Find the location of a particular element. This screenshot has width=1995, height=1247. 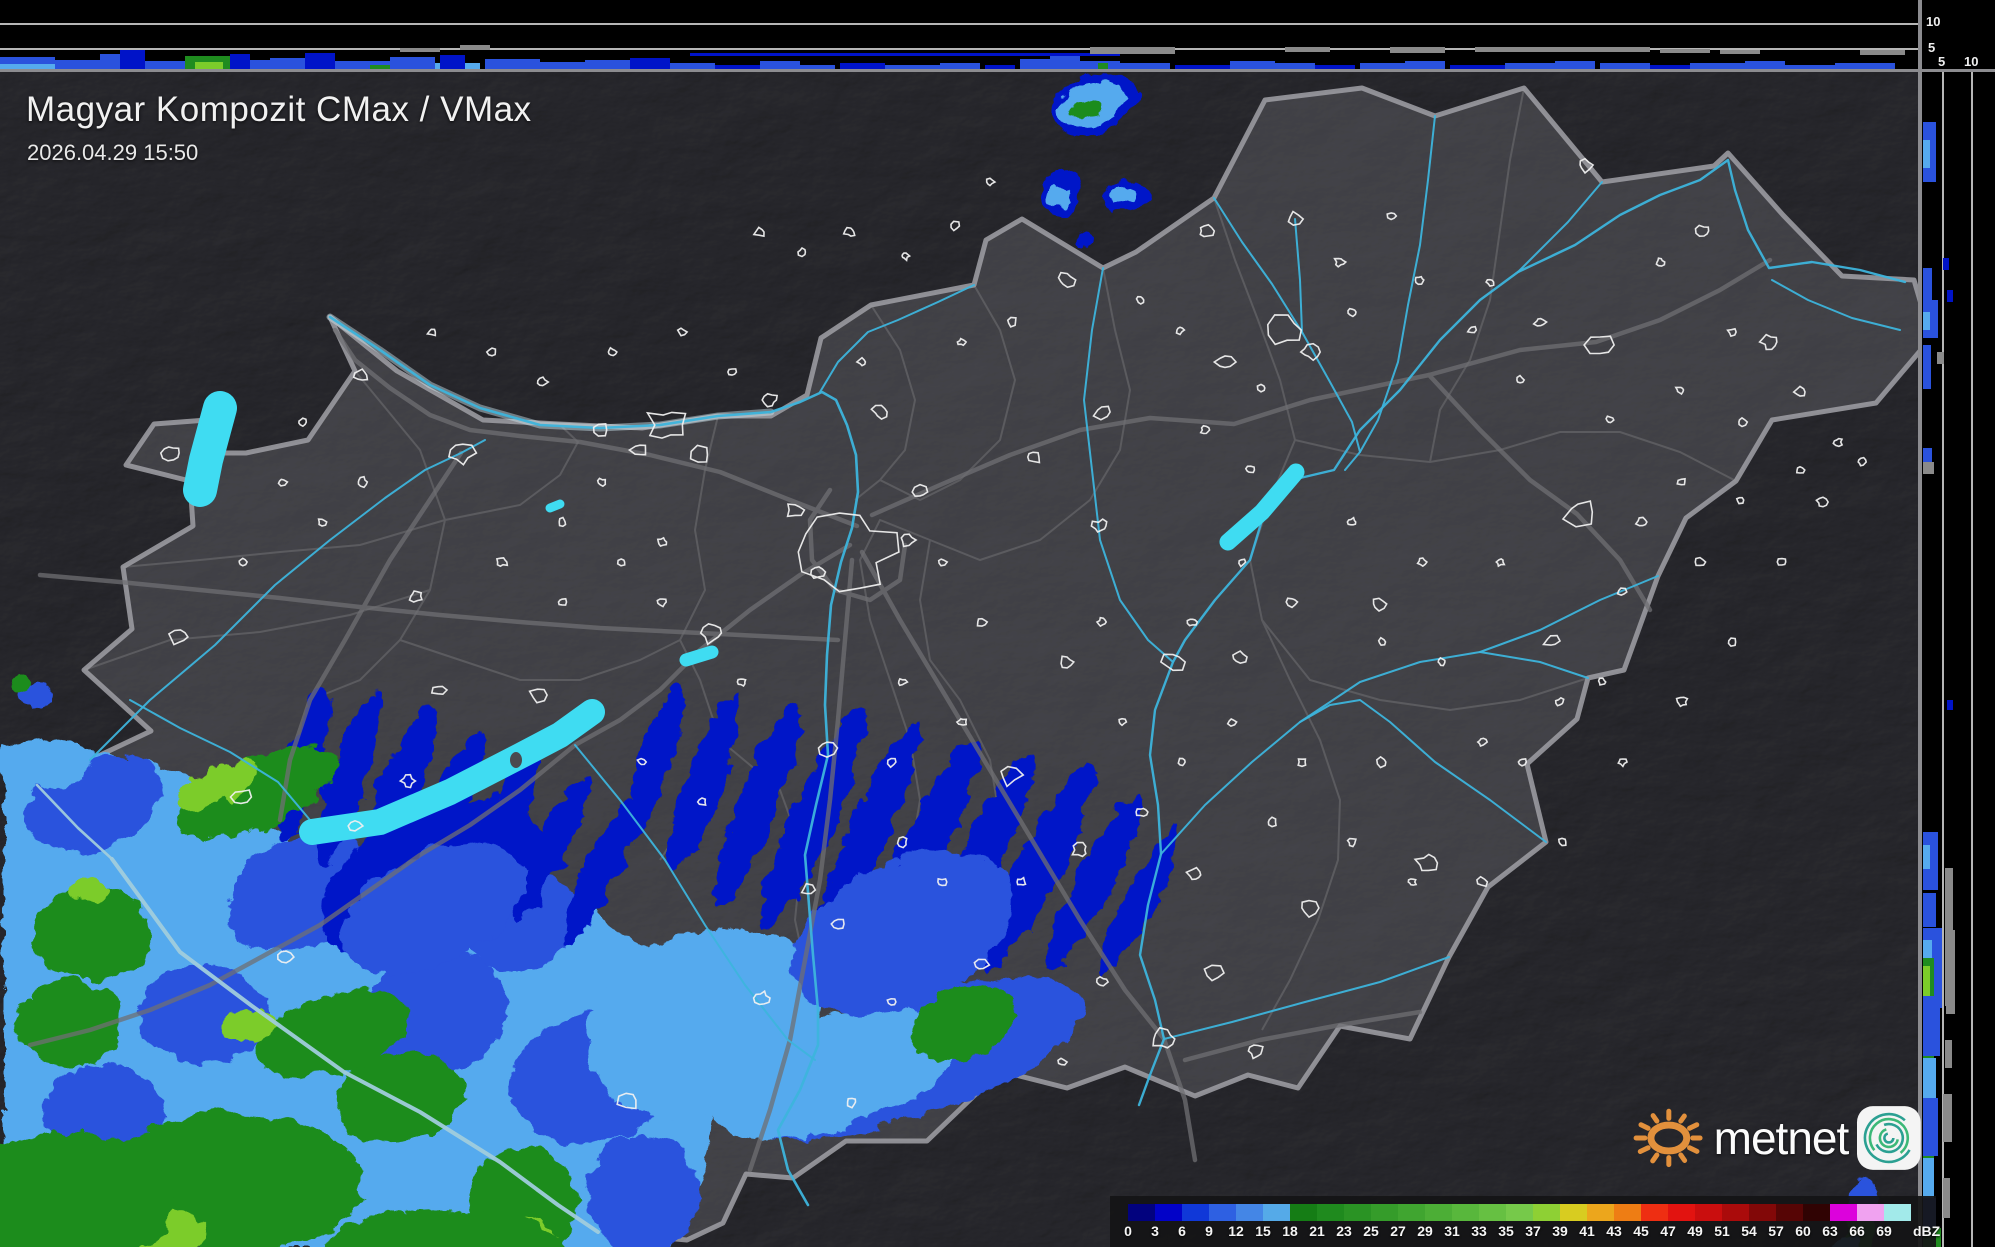

scale-tick-label: 3 is located at coordinates (1155, 1231).